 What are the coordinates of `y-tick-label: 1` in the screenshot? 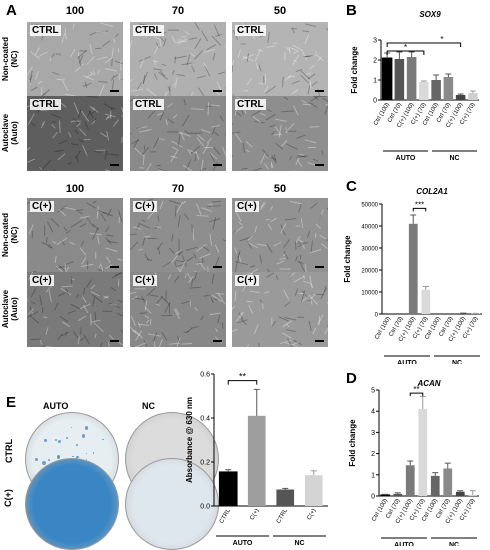 It's located at (375, 81).